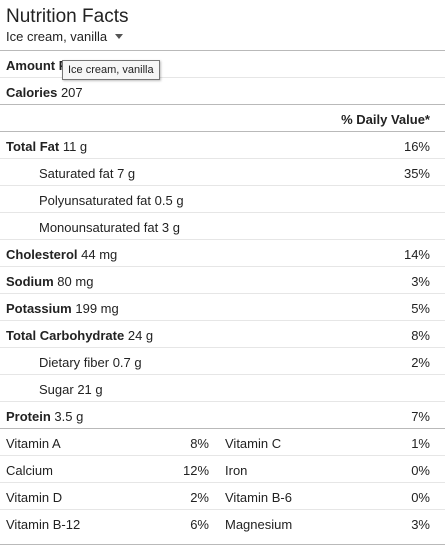 The height and width of the screenshot is (553, 445). I want to click on nutrient-name: Cholesterol, so click(42, 254).